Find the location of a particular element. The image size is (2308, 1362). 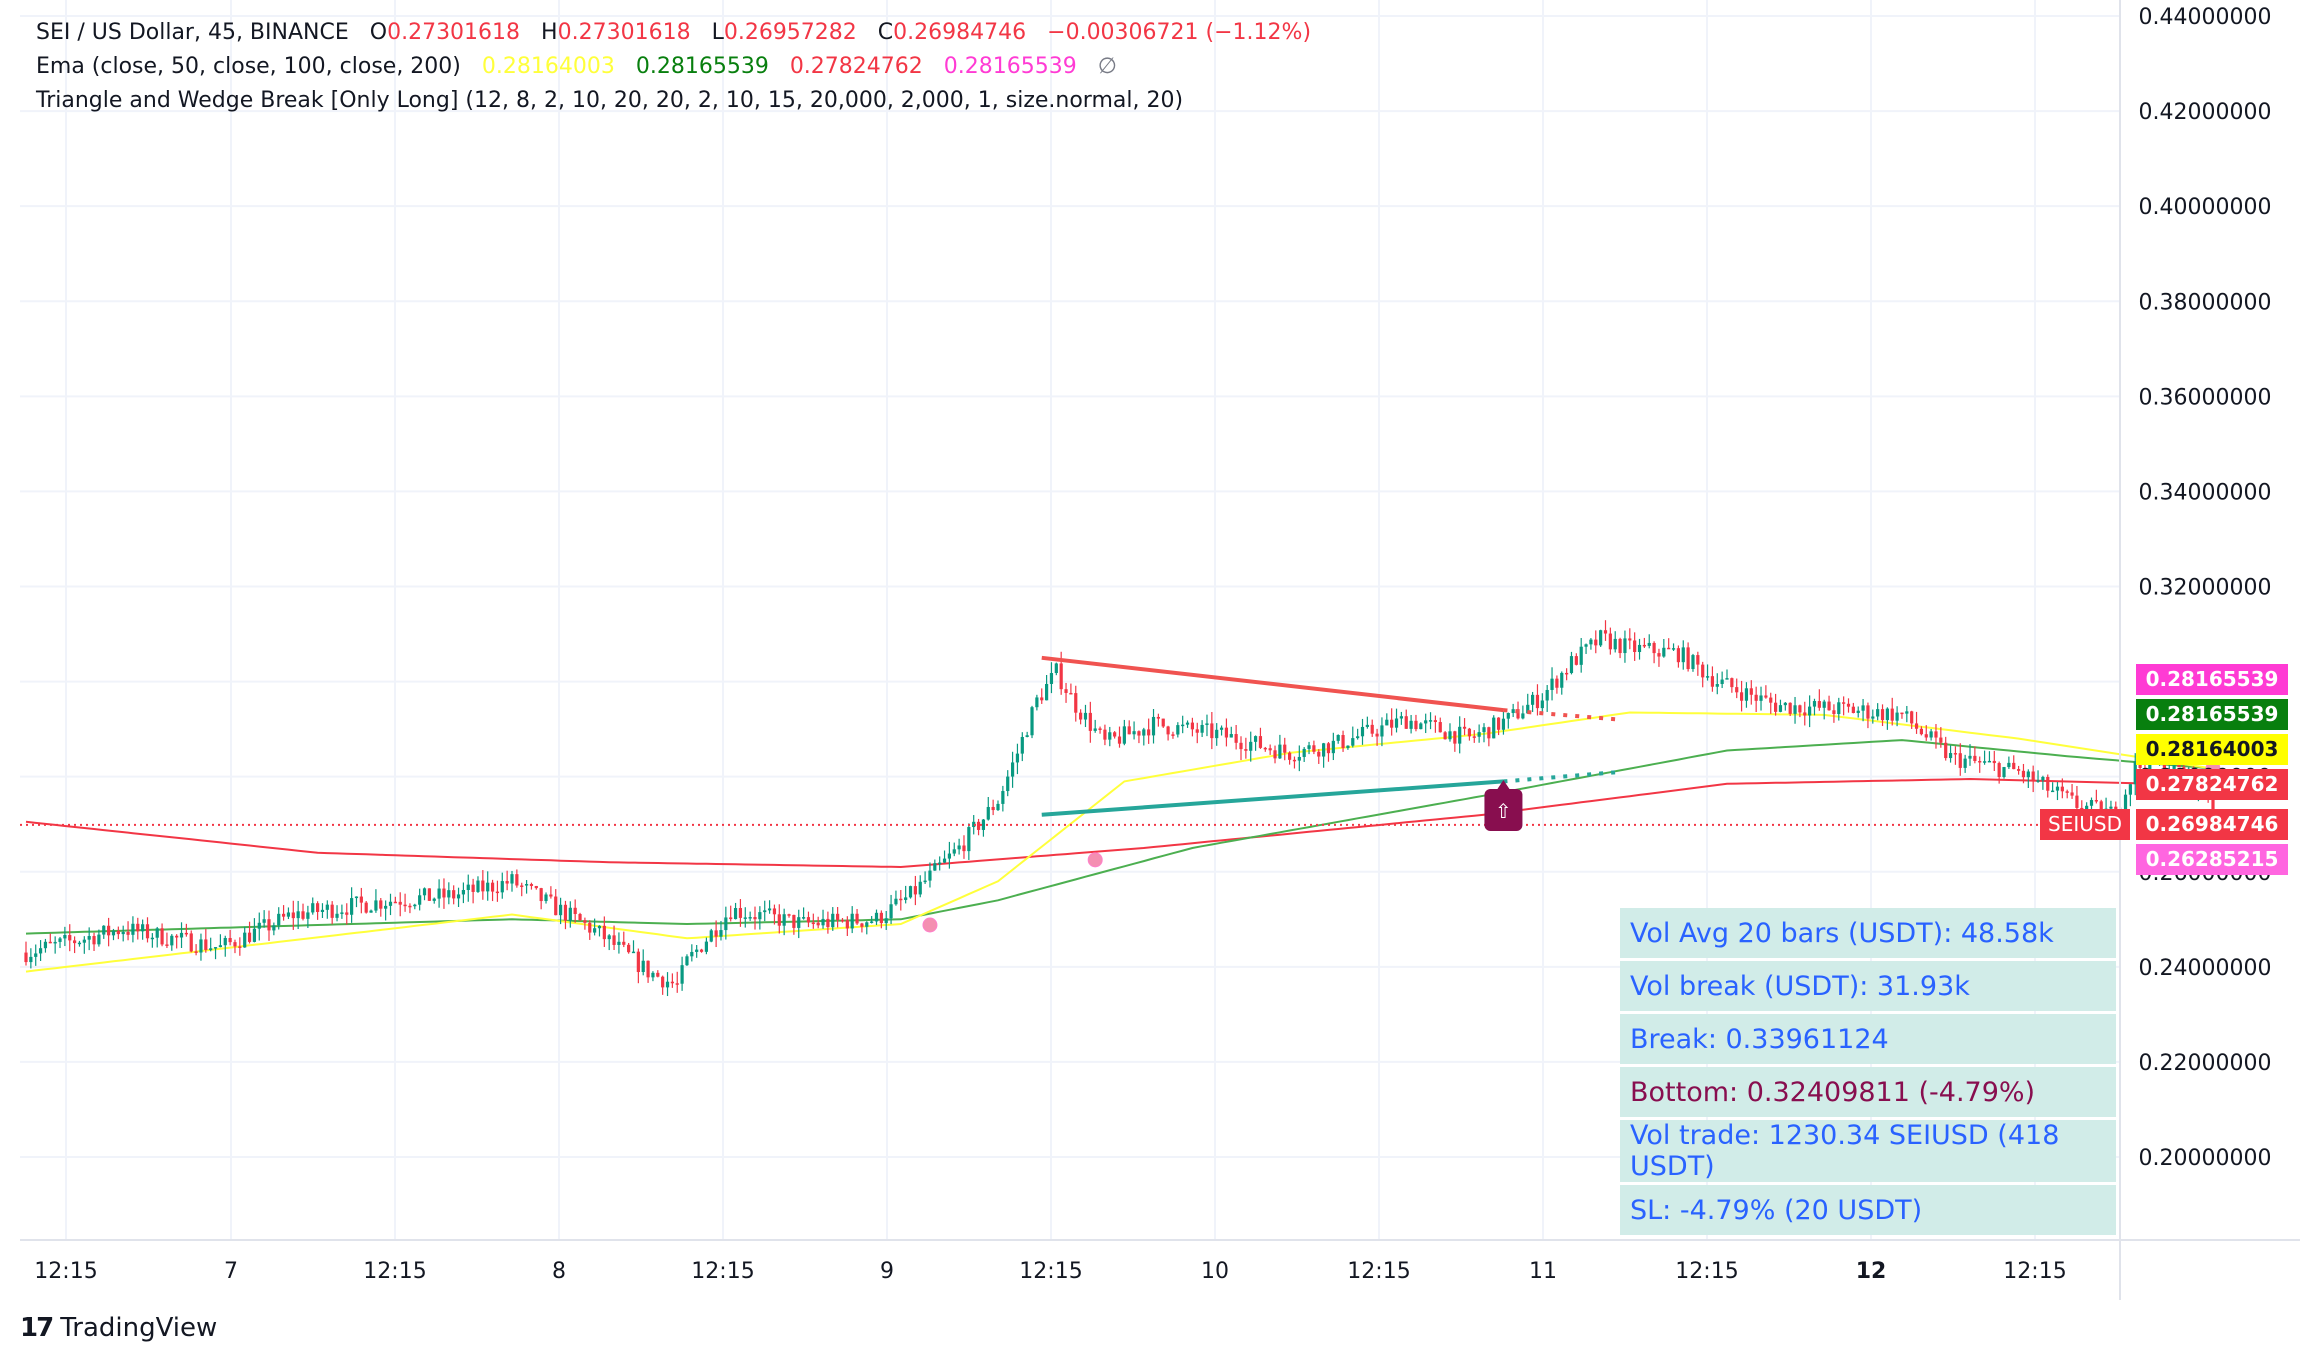

y-tick-label: 0.38000000 is located at coordinates (2205, 302).